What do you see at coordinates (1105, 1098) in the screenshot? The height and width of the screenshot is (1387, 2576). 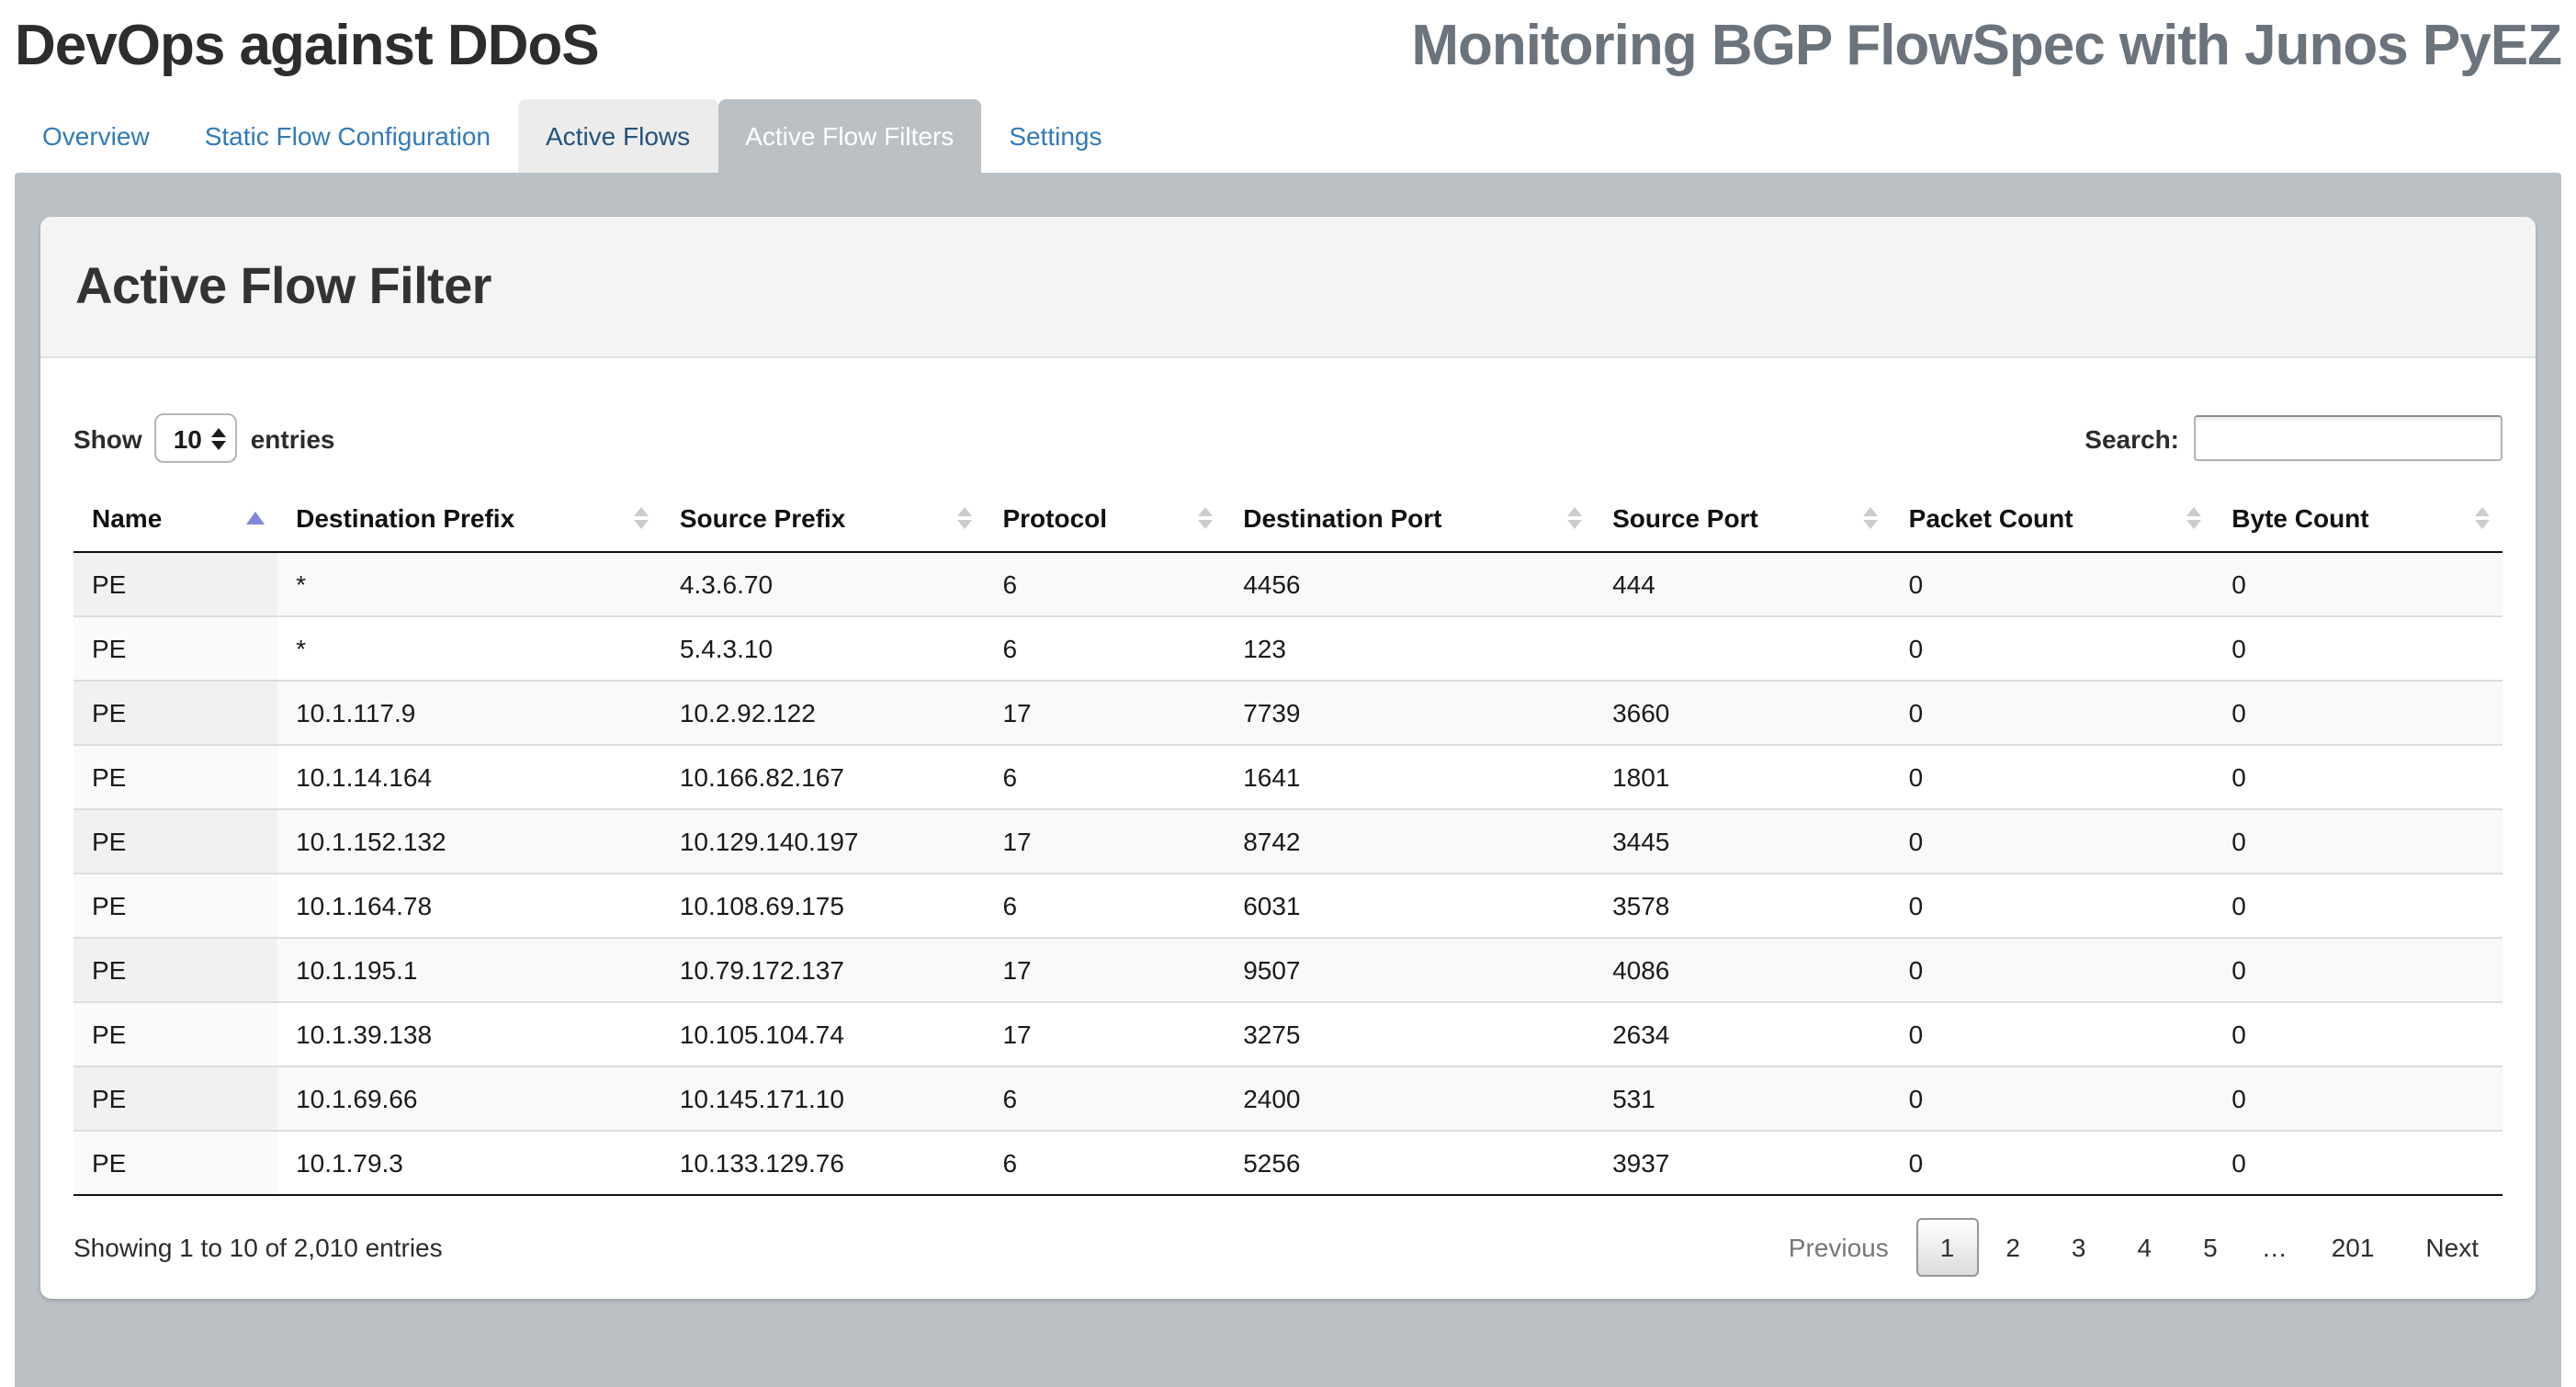 I see `cell-protocol: 6` at bounding box center [1105, 1098].